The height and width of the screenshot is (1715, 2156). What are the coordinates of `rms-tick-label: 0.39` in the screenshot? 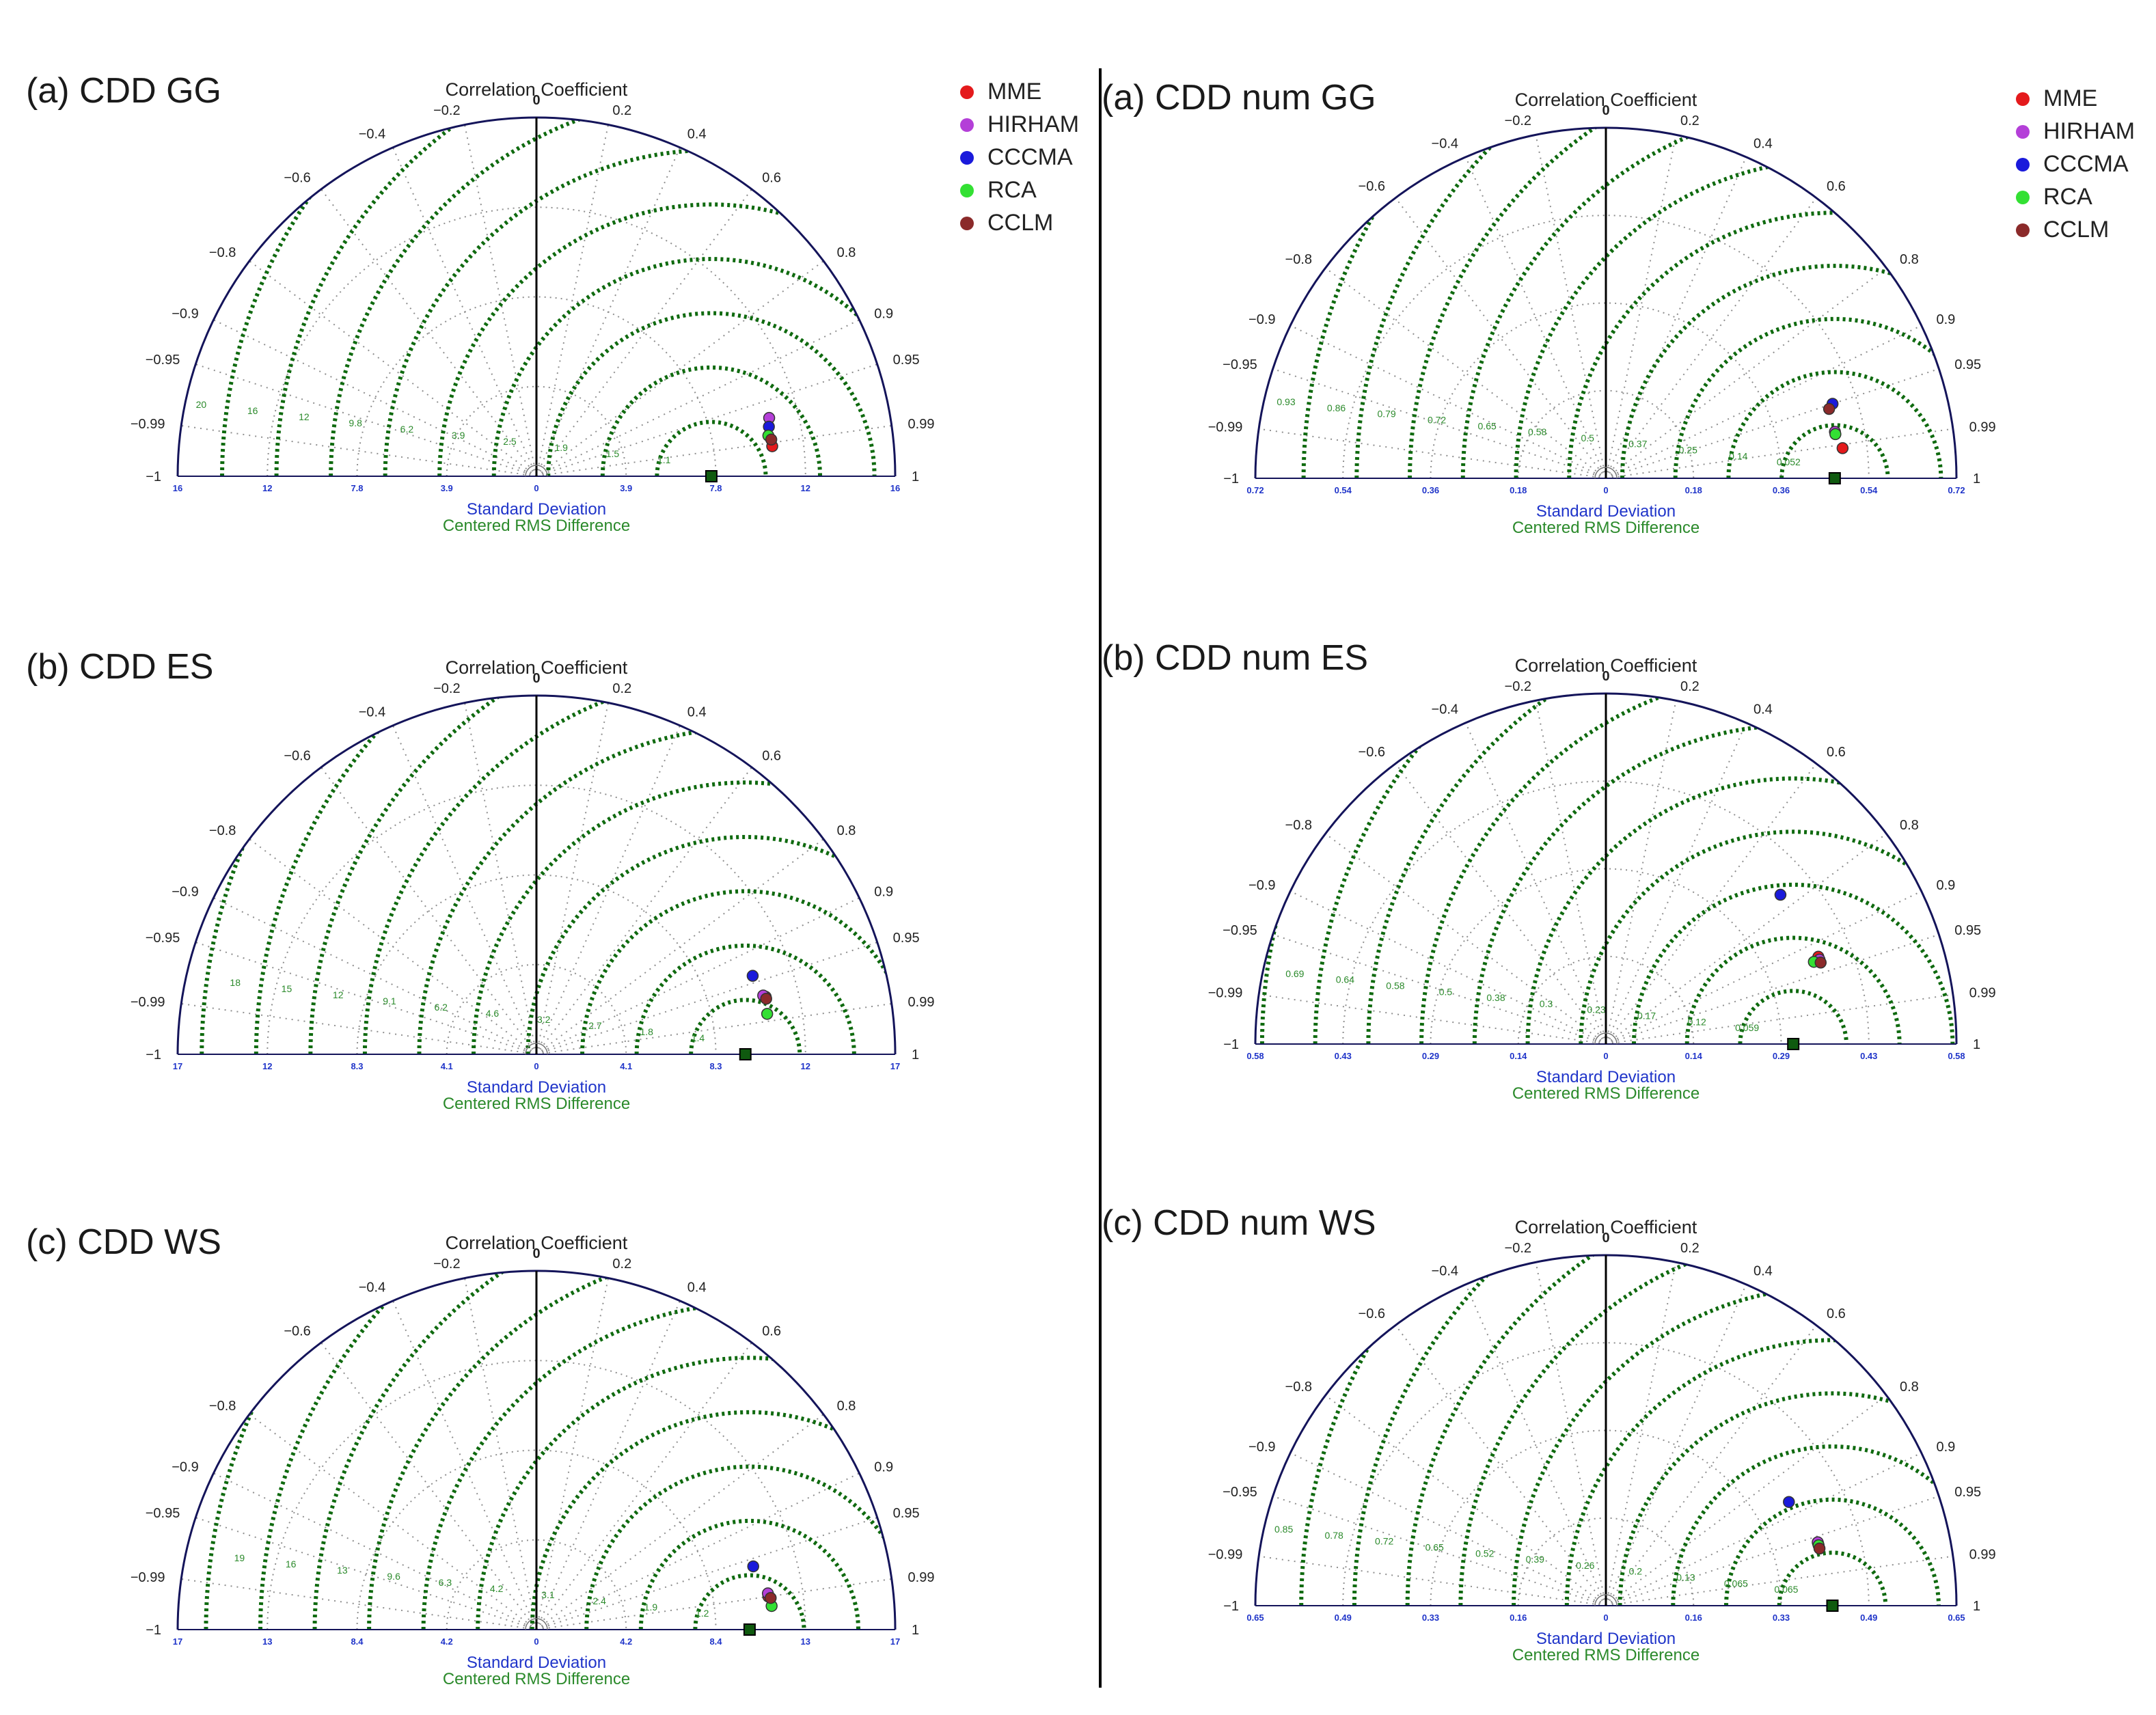 It's located at (1535, 1559).